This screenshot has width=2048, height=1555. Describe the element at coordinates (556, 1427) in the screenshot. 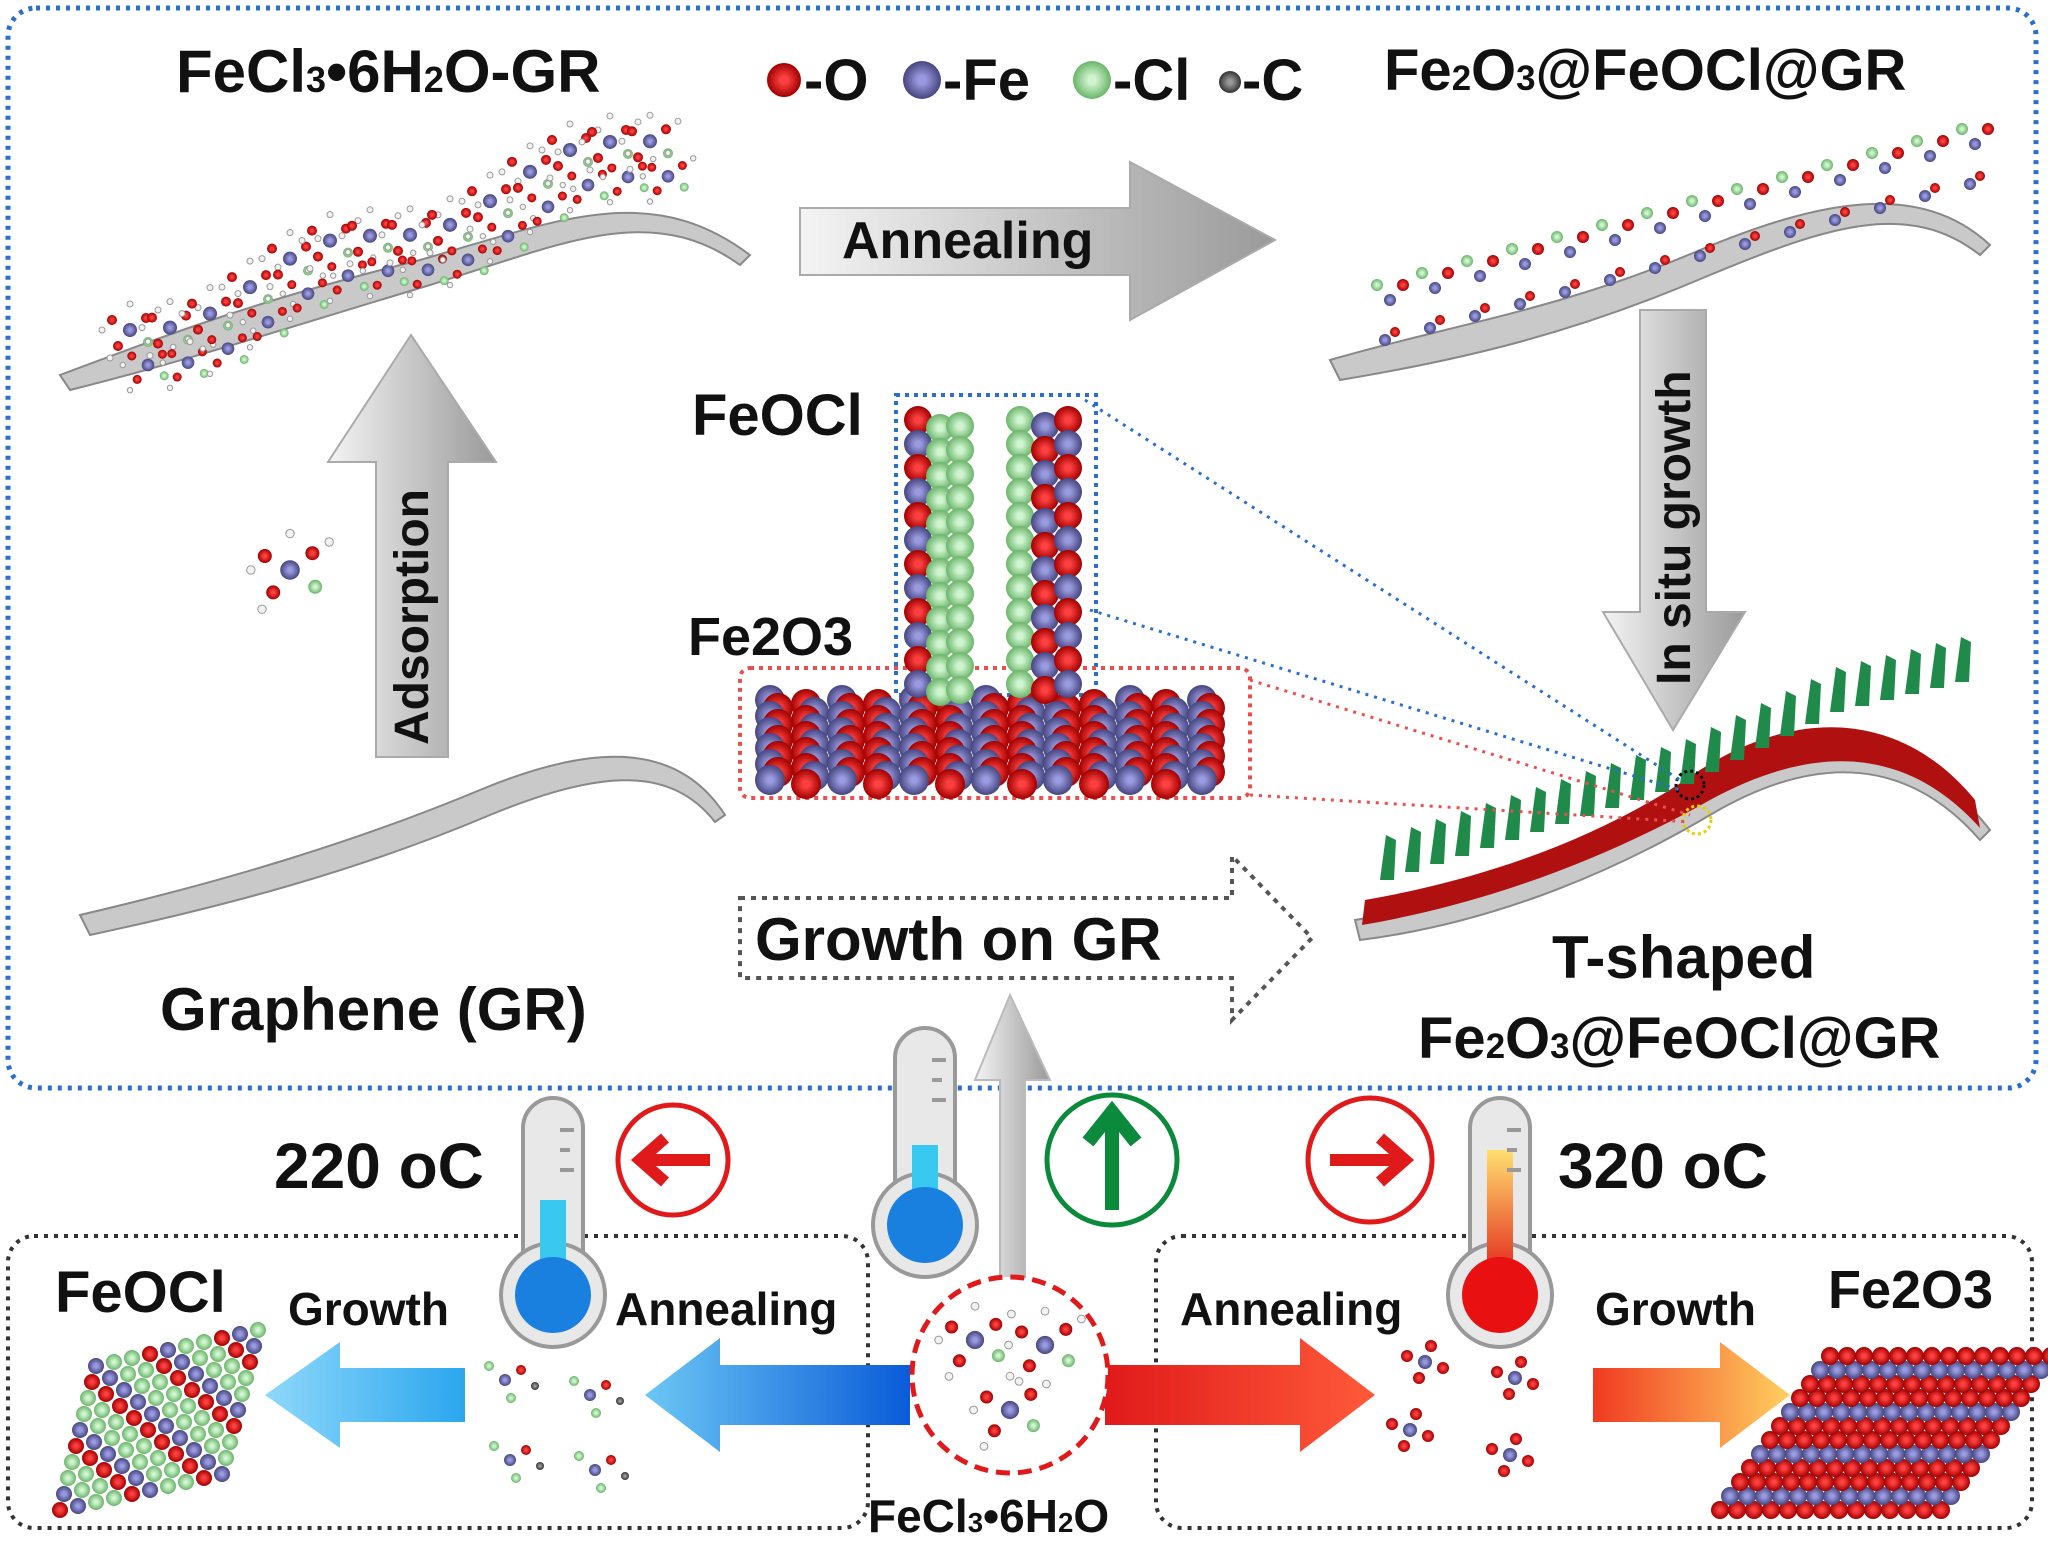

I see `feocl-intermediate-molecules` at that location.